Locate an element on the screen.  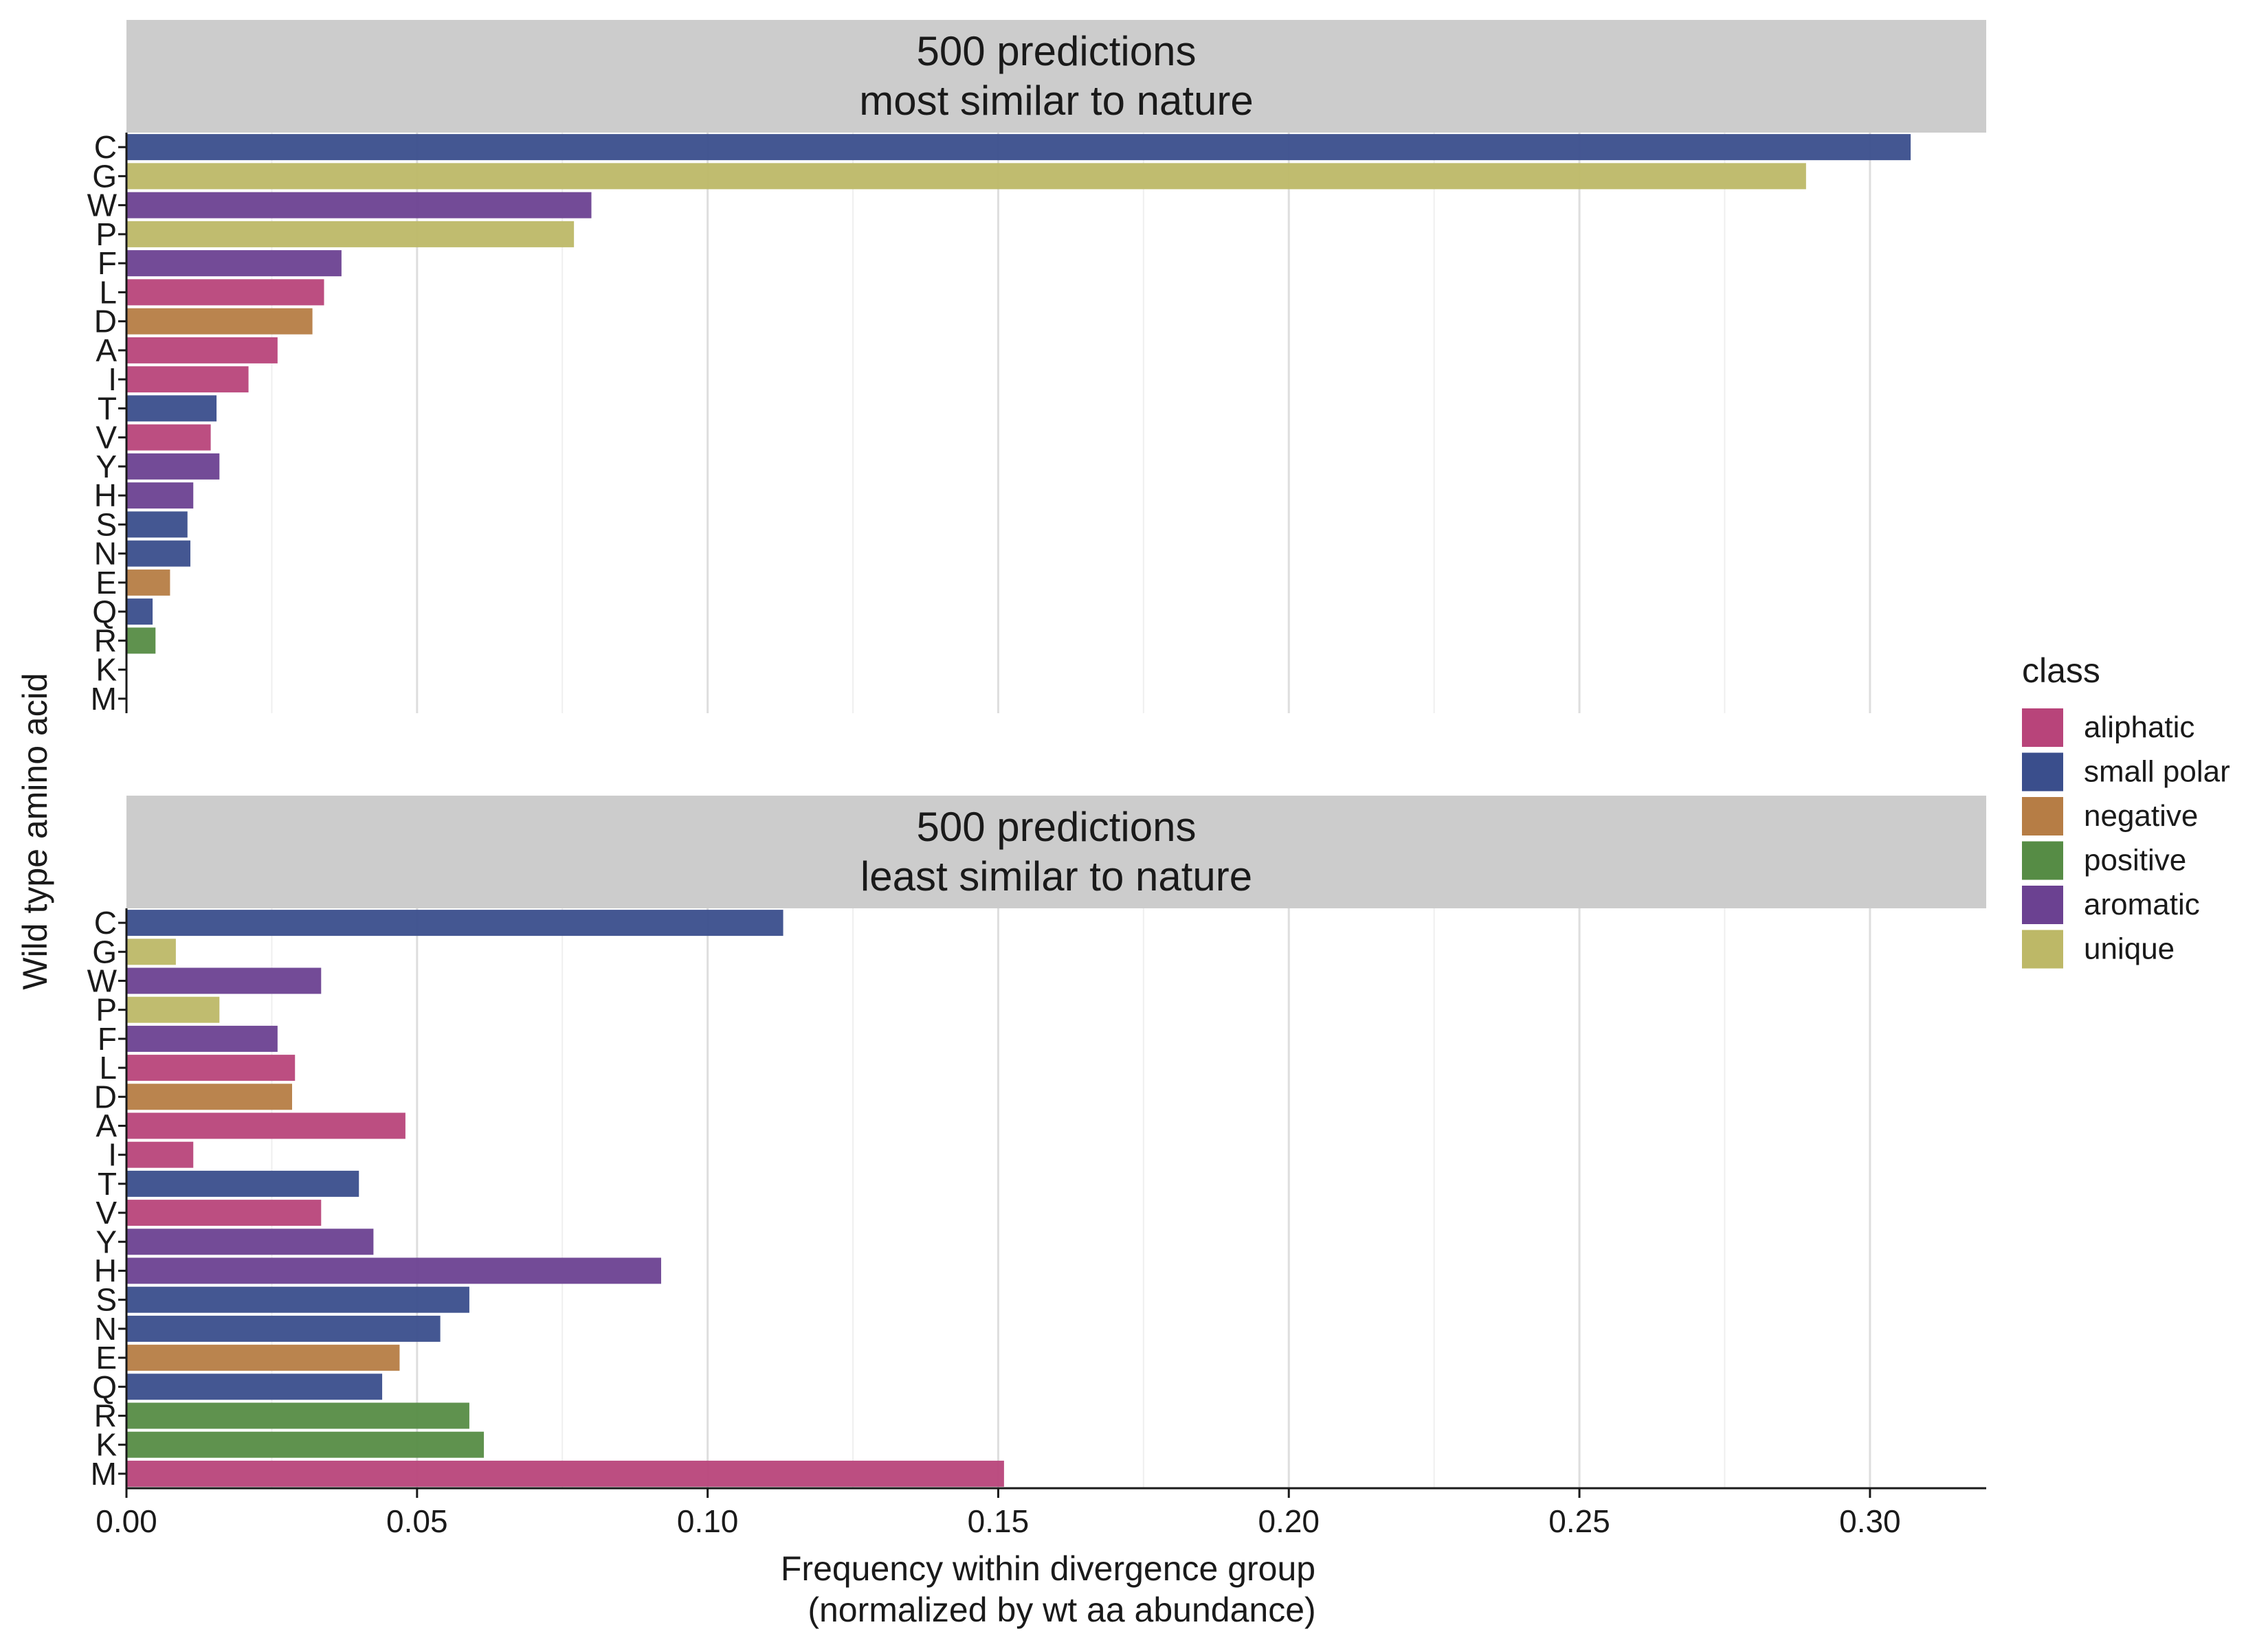
bar-M is located at coordinates (565, 1473).